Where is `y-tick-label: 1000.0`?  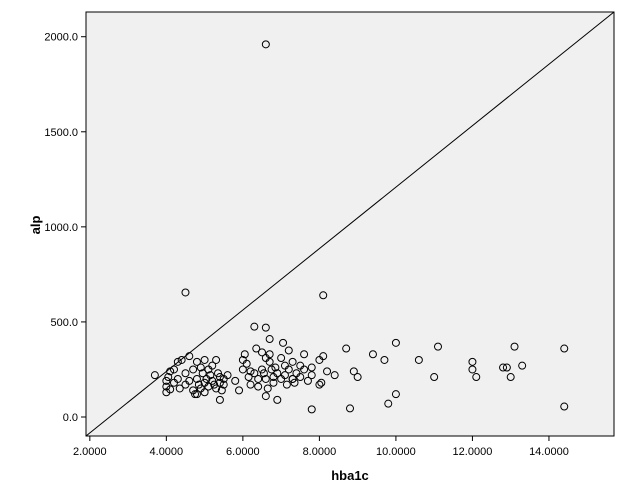 y-tick-label: 1000.0 is located at coordinates (61, 228).